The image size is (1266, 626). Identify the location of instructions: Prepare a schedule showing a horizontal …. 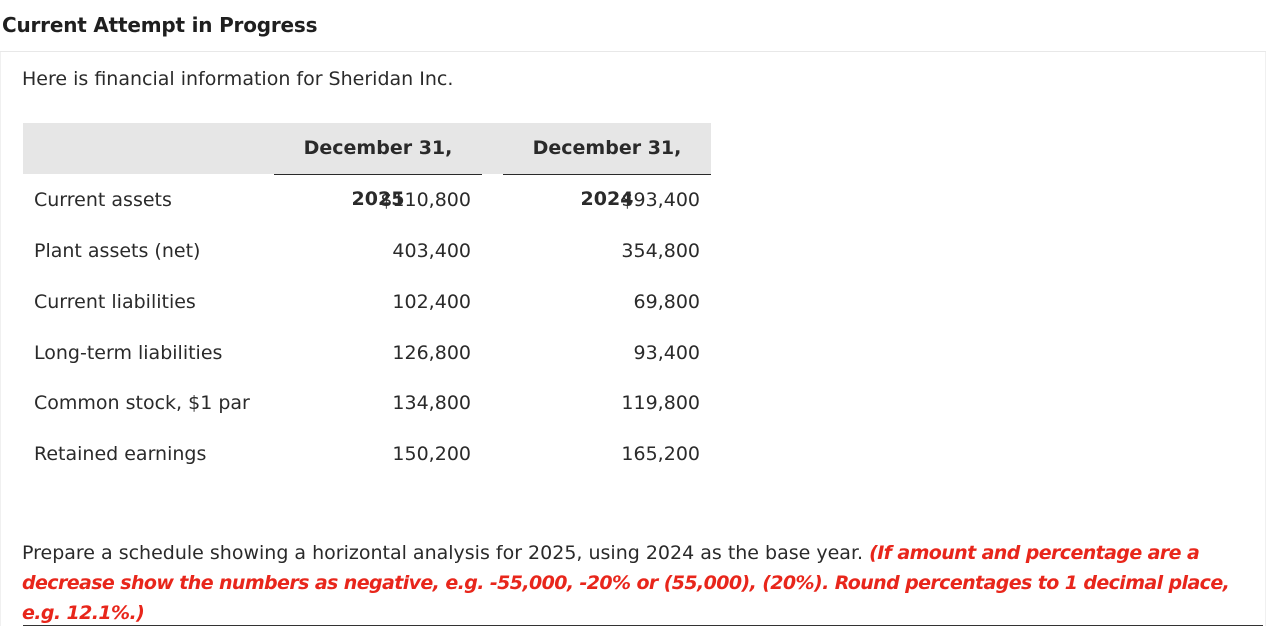
(637, 582).